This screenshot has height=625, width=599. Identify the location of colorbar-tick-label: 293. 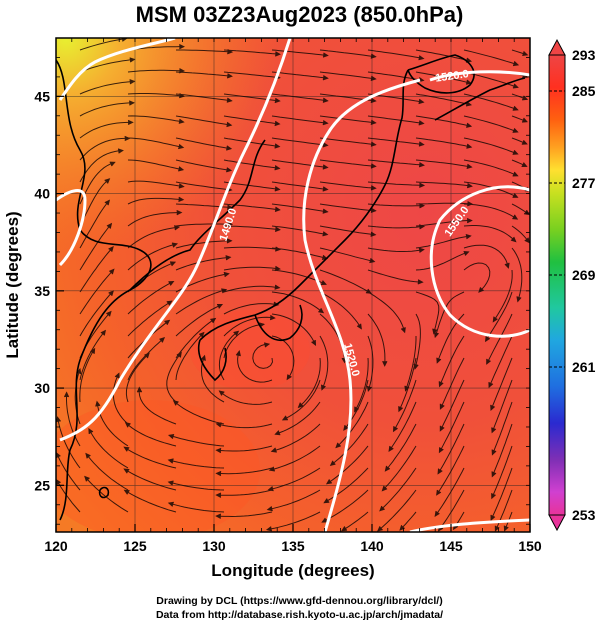
(584, 55).